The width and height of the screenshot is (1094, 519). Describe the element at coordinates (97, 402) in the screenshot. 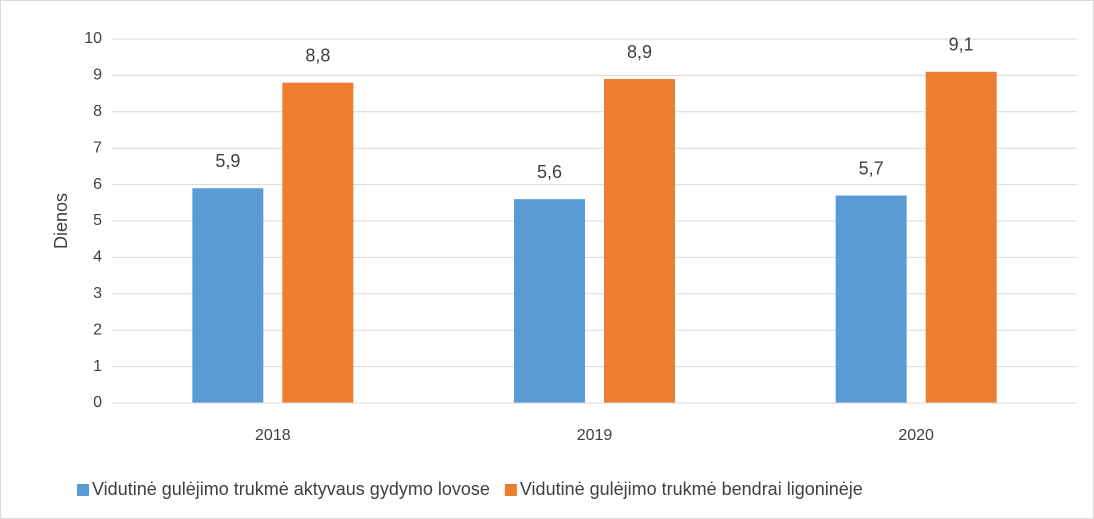

I see `y-tick-label: 0` at that location.